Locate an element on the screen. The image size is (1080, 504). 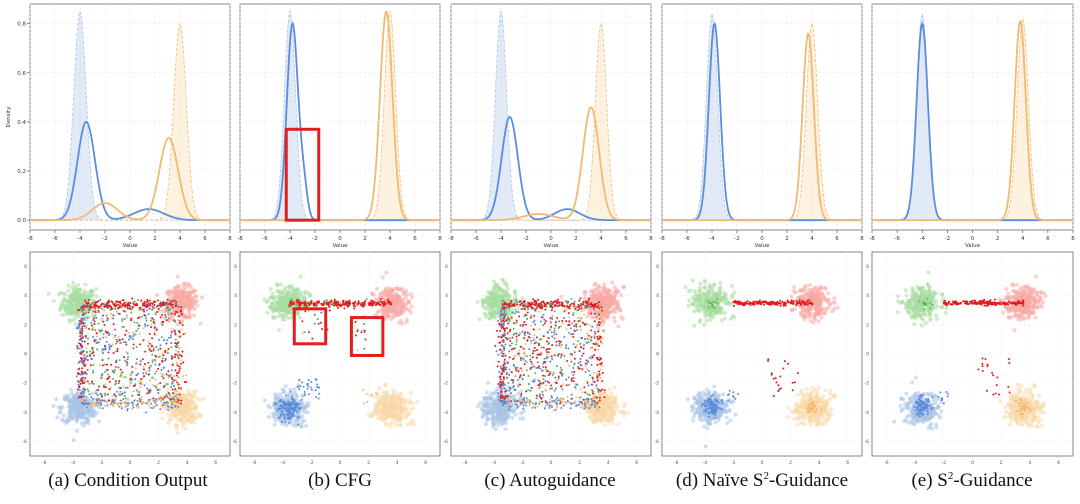
x-tick-label: 0 is located at coordinates (130, 463).